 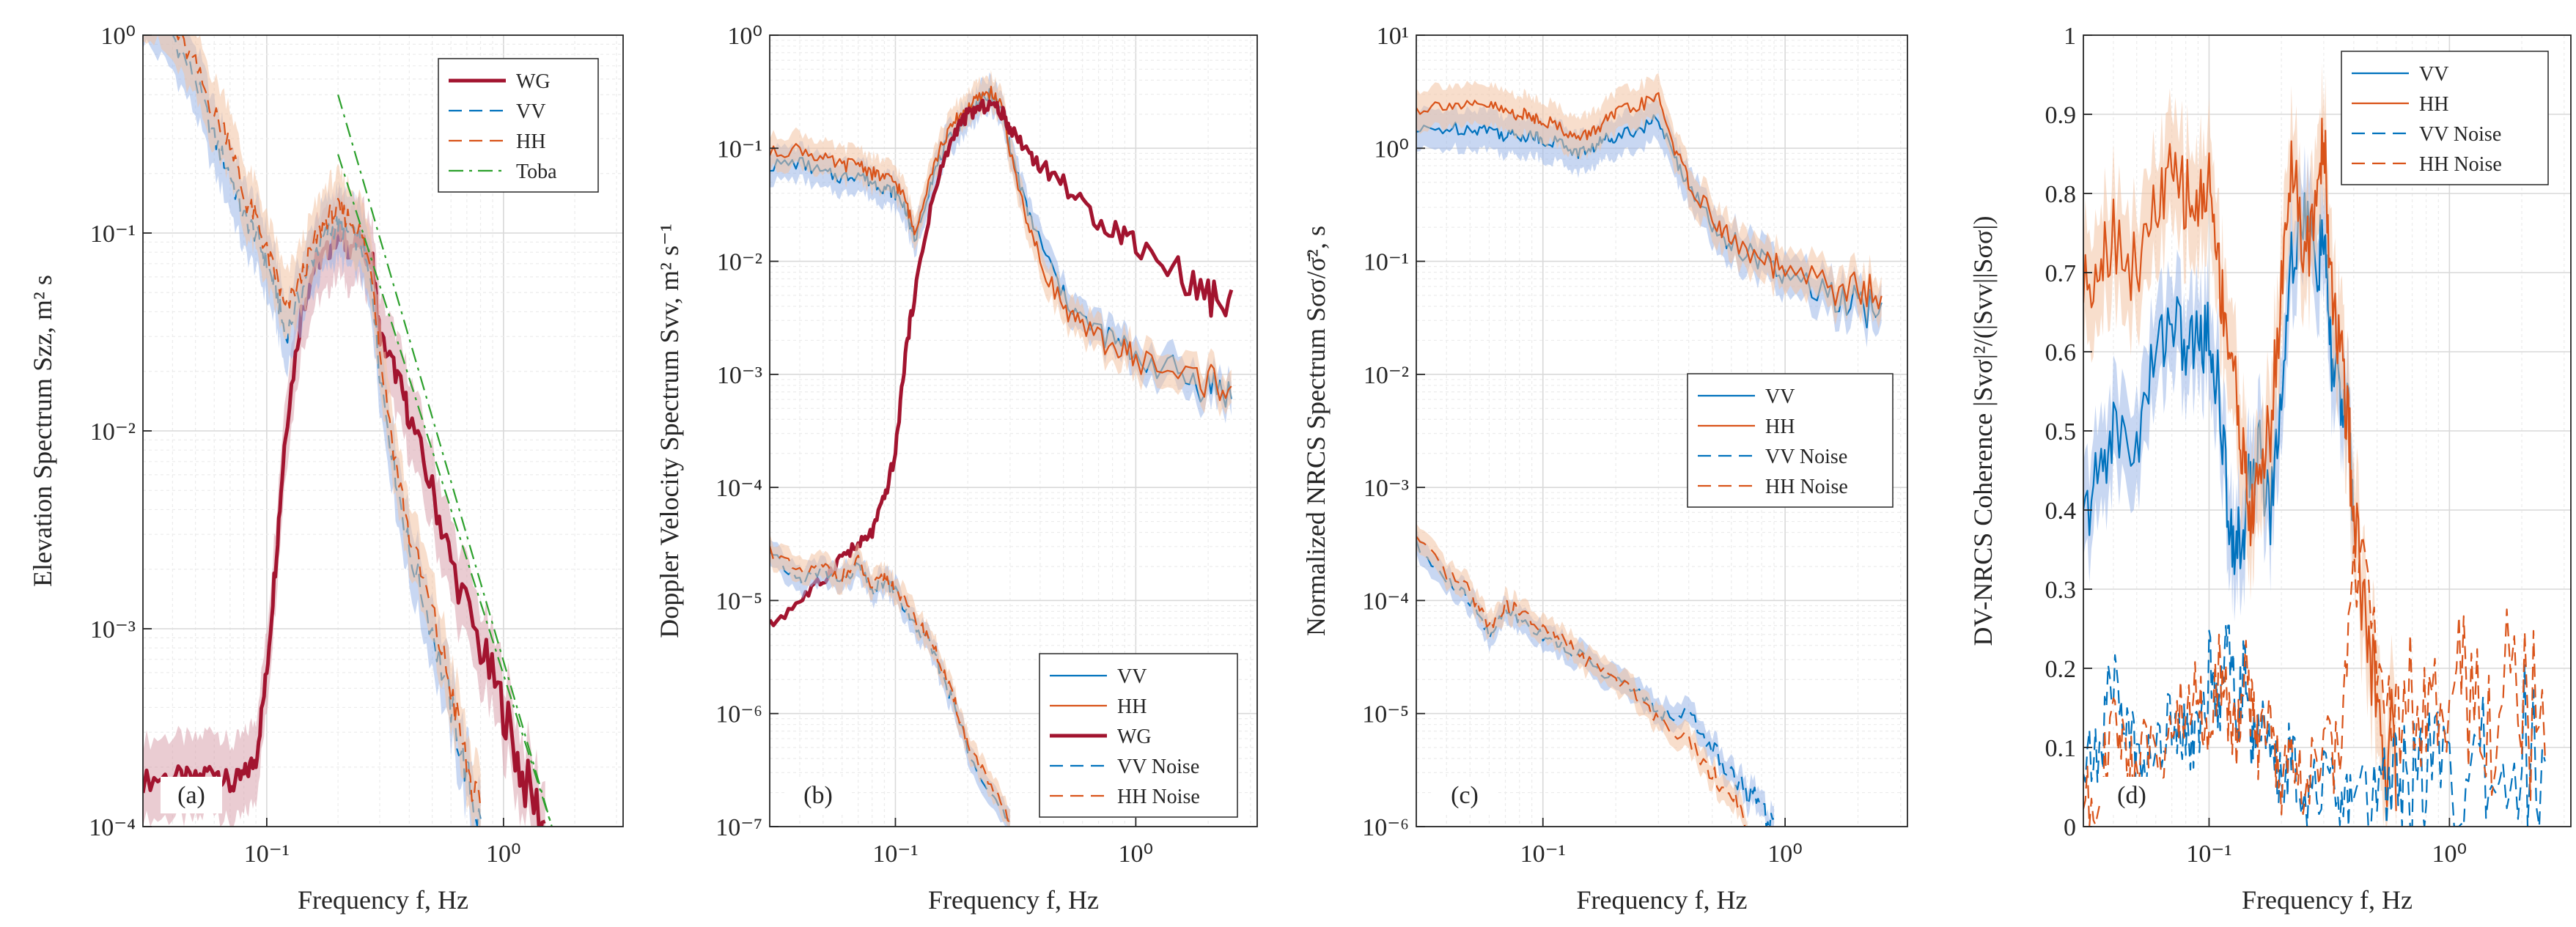 I want to click on panel-tag-label: (a), so click(x=191, y=795).